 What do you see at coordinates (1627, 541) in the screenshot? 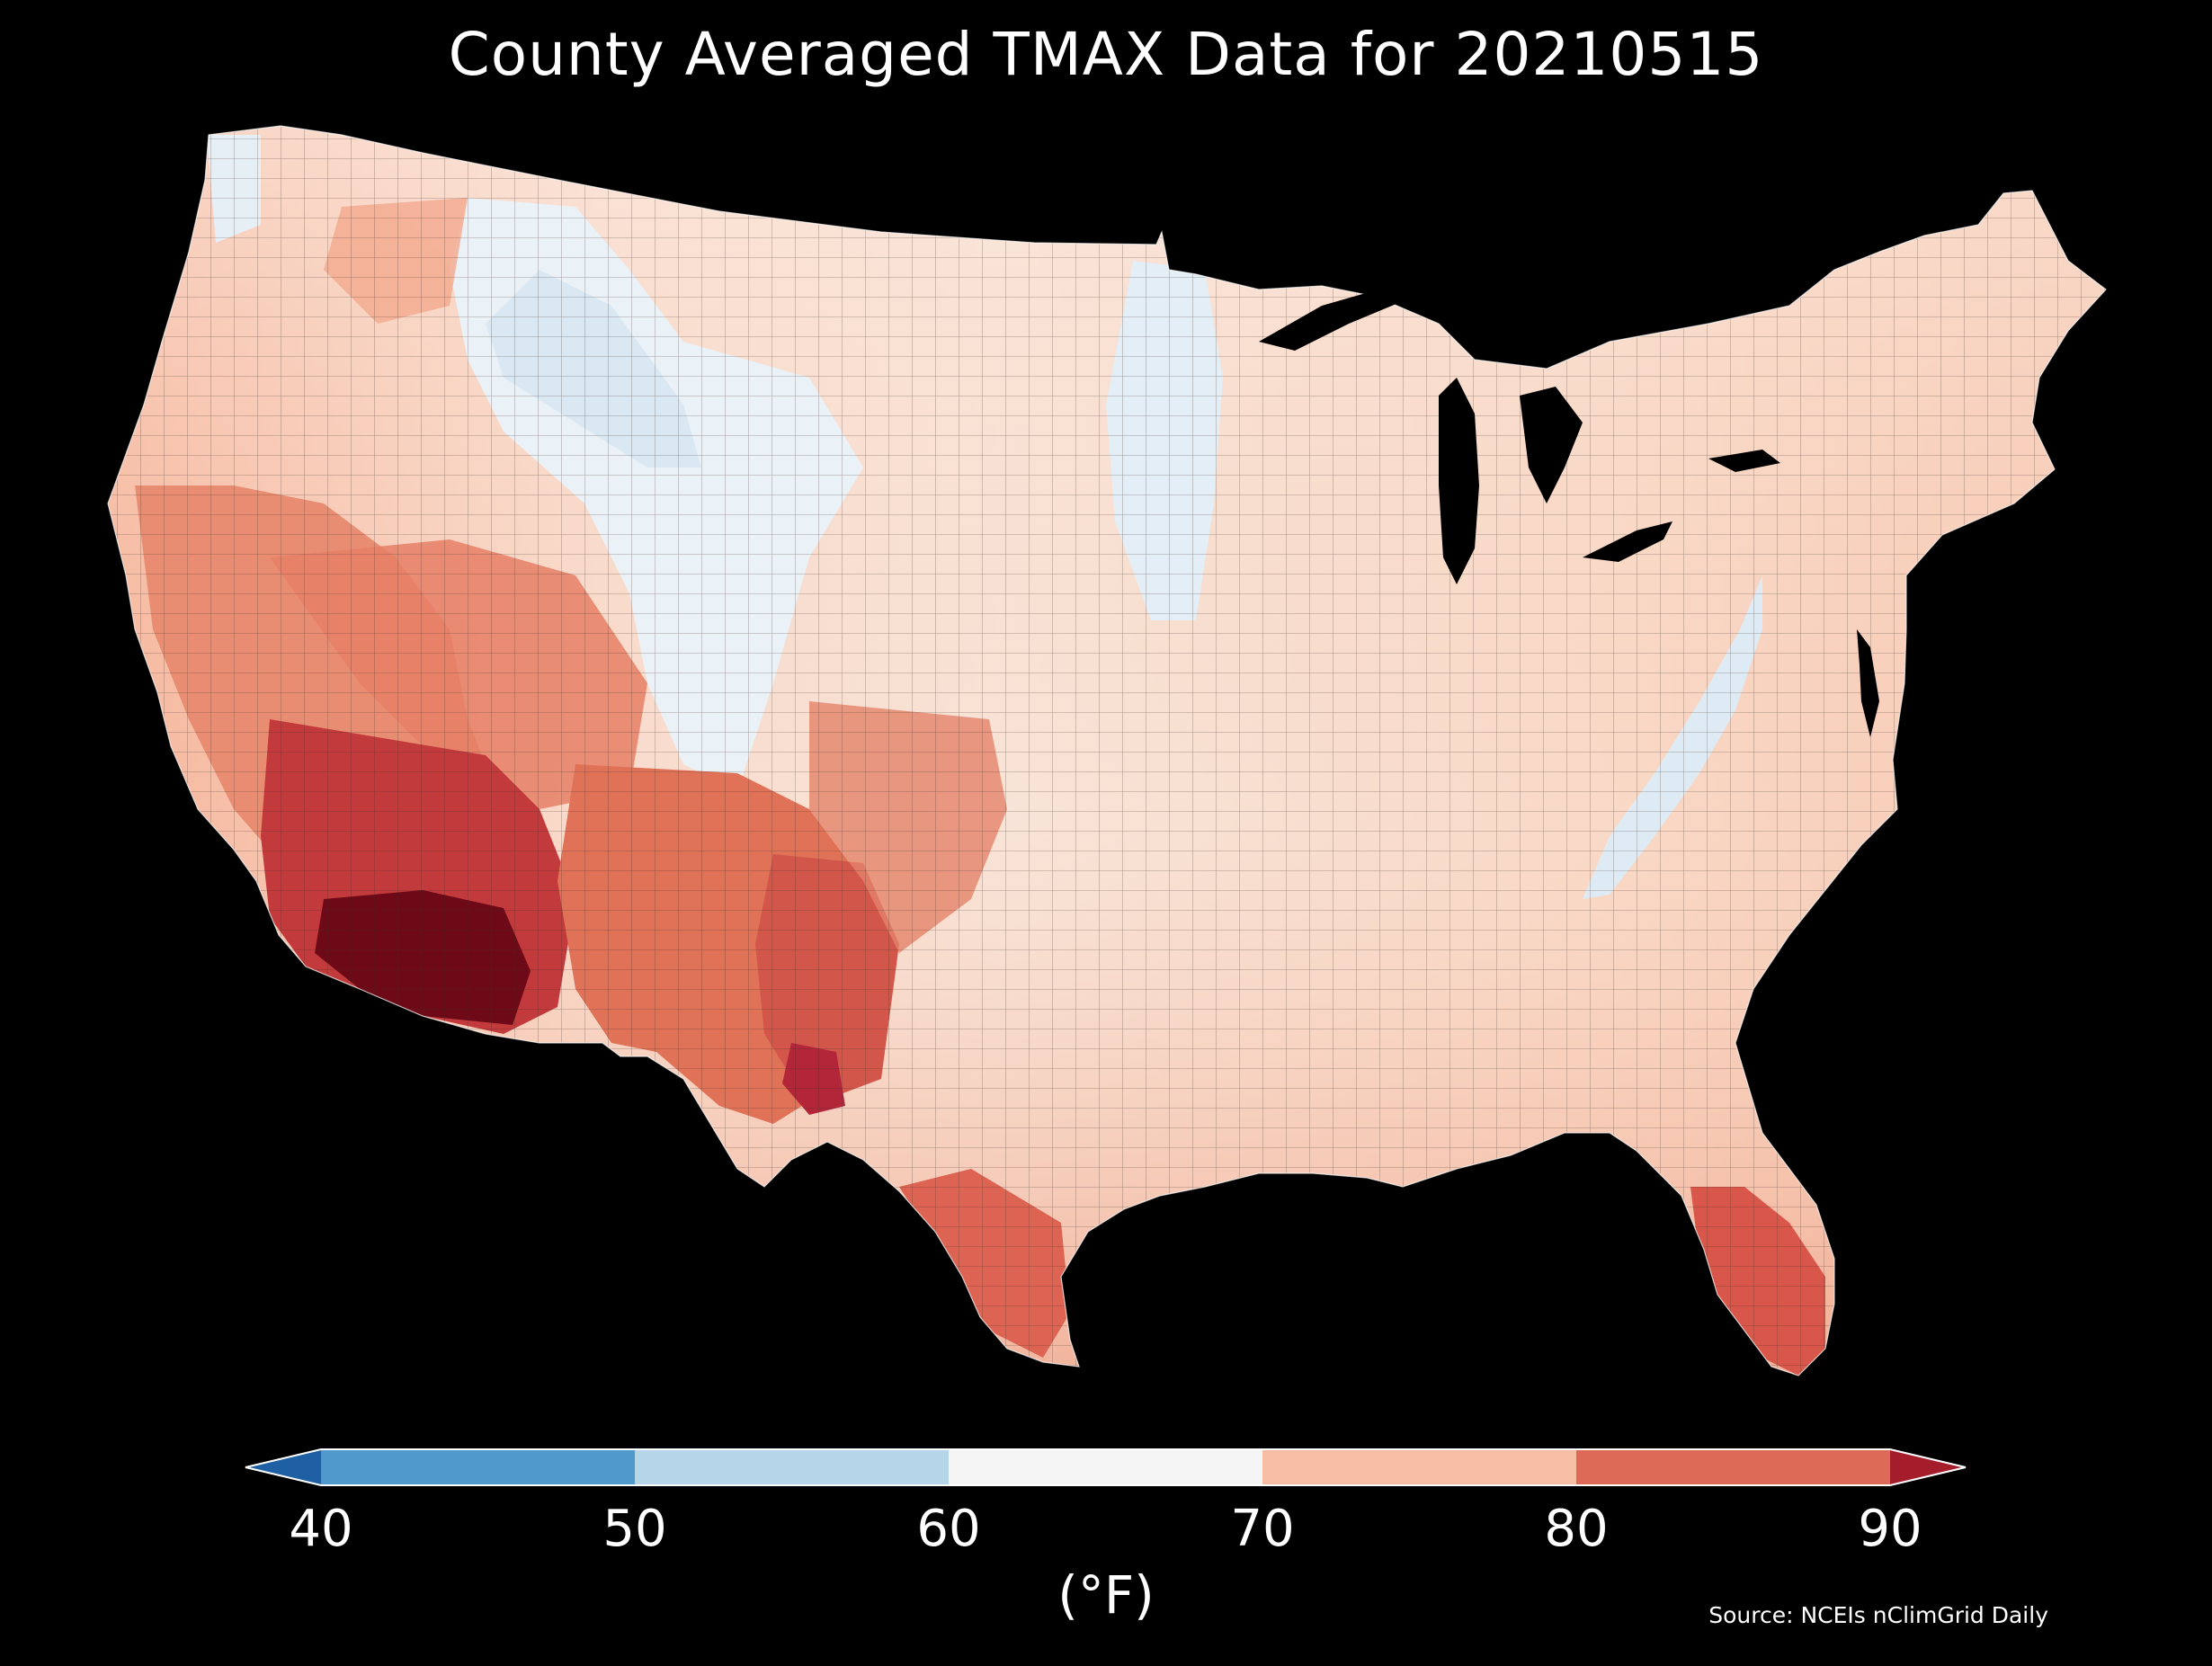
I see `lake-erie` at bounding box center [1627, 541].